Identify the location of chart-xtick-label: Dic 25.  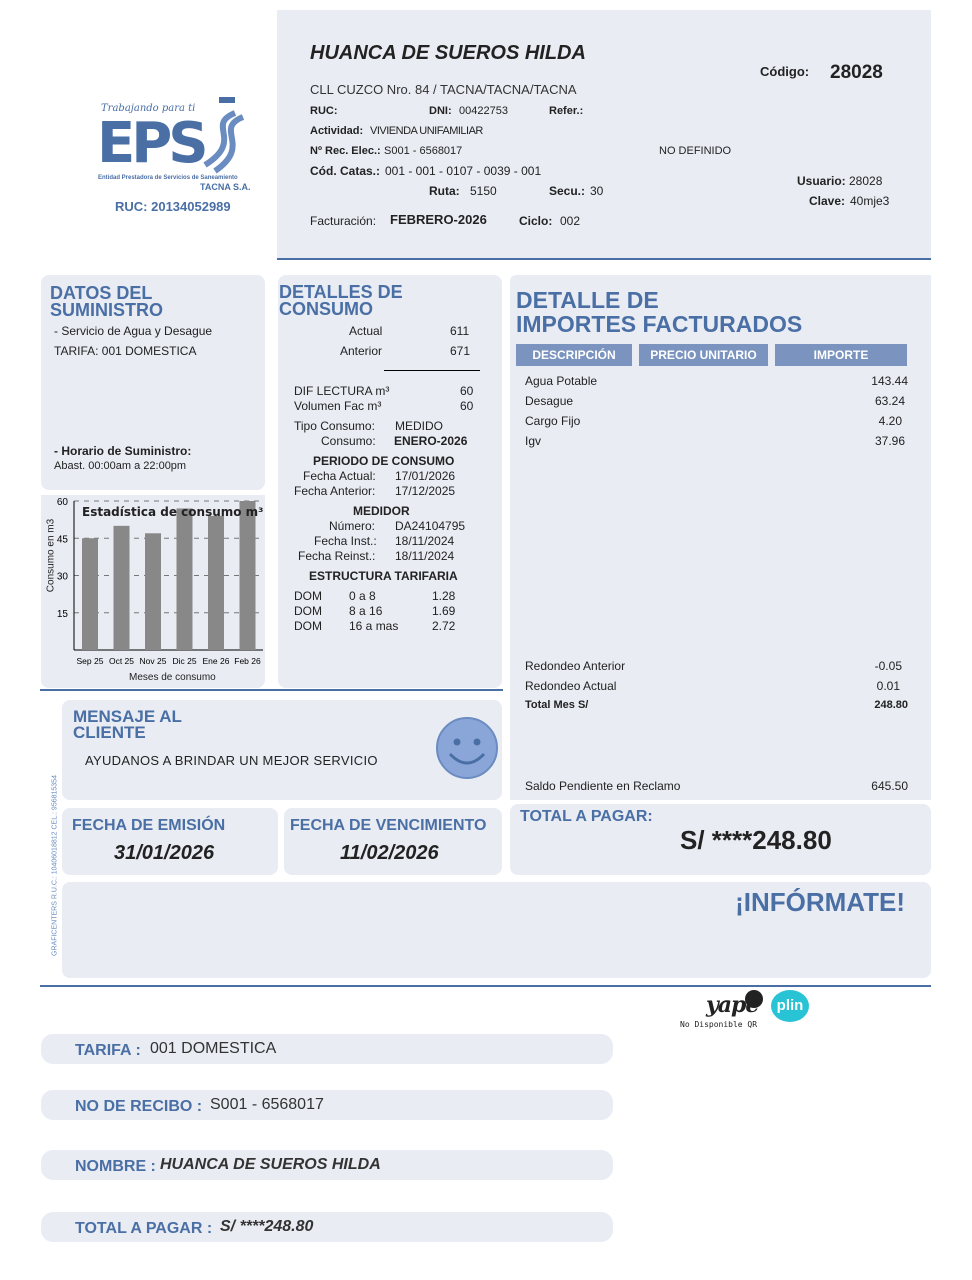
(184, 661).